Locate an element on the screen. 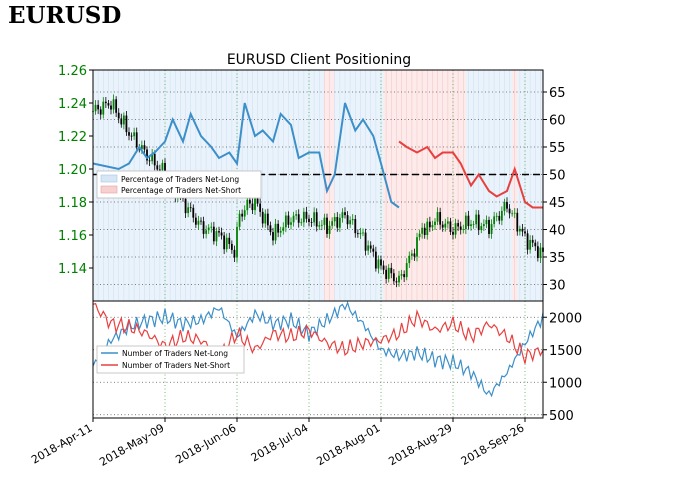 The width and height of the screenshot is (679, 478). net-long-percent-line is located at coordinates (246, 155).